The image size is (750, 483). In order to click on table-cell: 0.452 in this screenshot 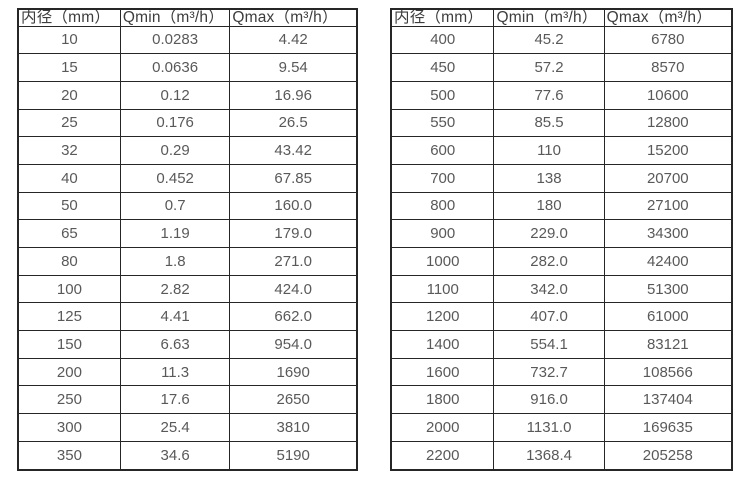, I will do `click(175, 178)`.